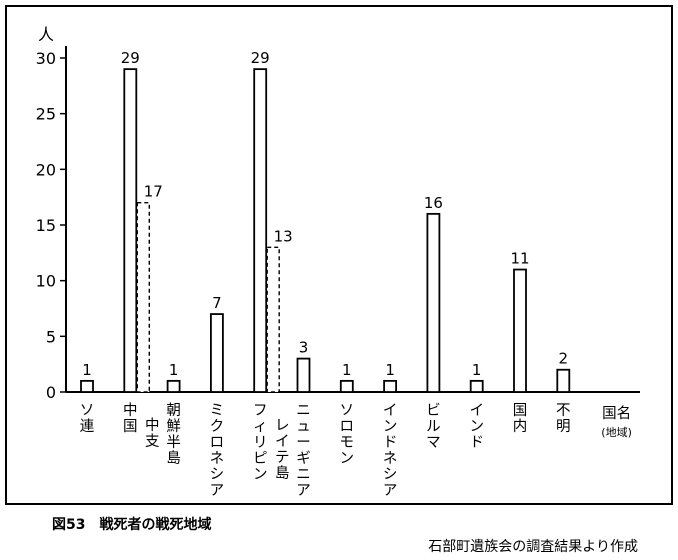  Describe the element at coordinates (46, 281) in the screenshot. I see `y-tick-label: 10` at that location.